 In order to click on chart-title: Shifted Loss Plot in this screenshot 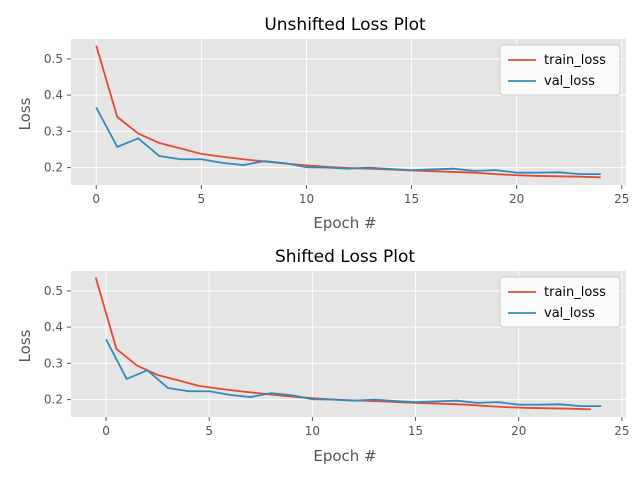, I will do `click(345, 257)`.